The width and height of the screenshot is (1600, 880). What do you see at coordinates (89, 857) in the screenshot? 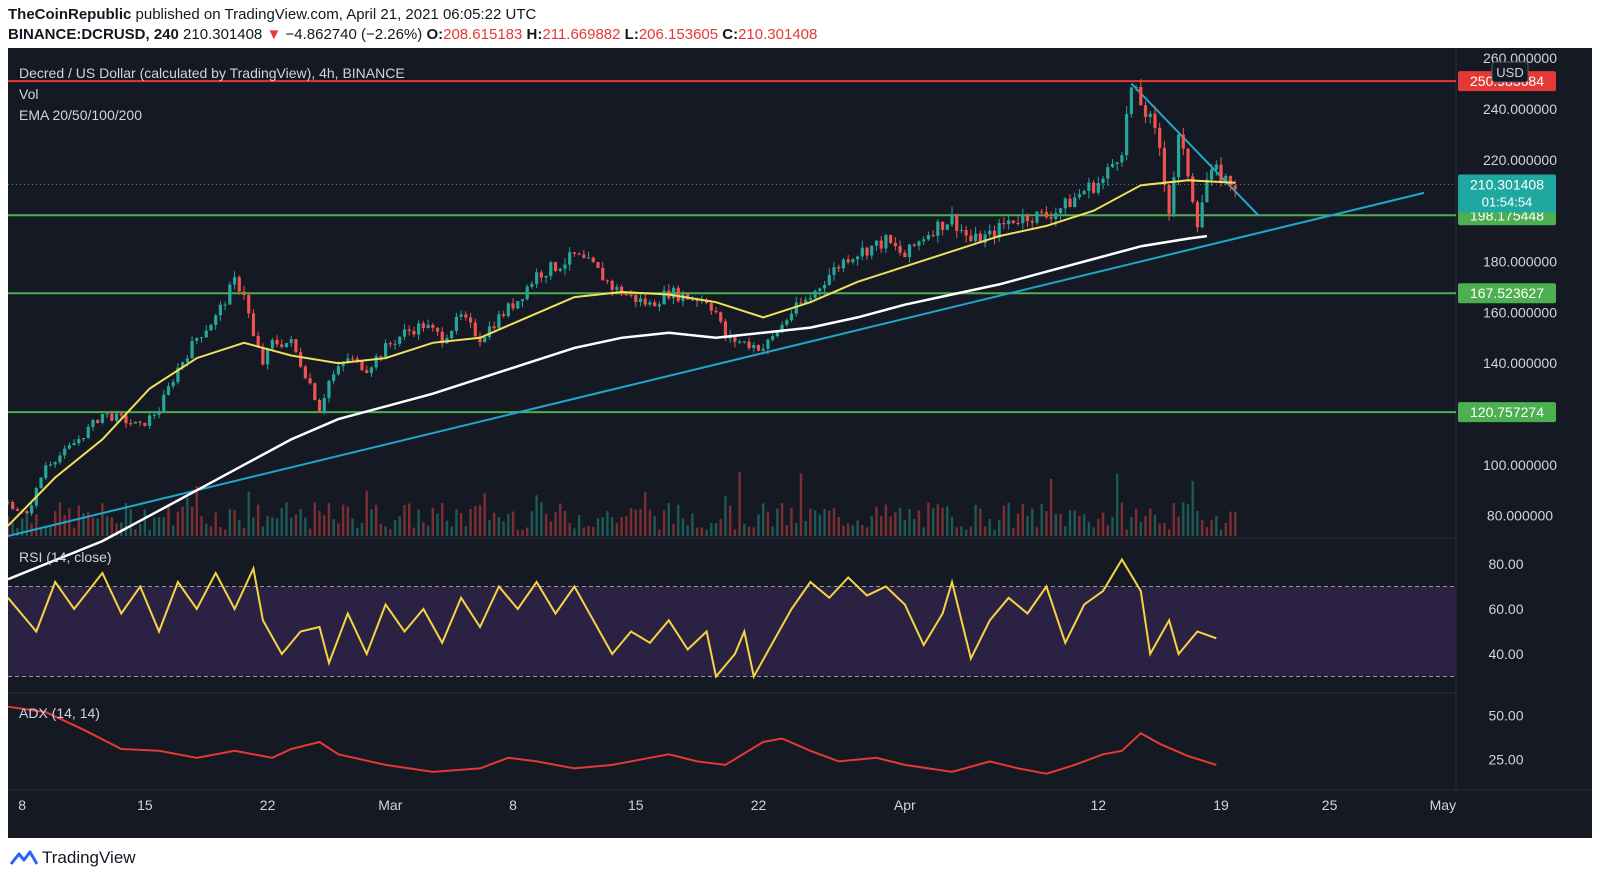
I see `tradingview-brand: TradingView` at bounding box center [89, 857].